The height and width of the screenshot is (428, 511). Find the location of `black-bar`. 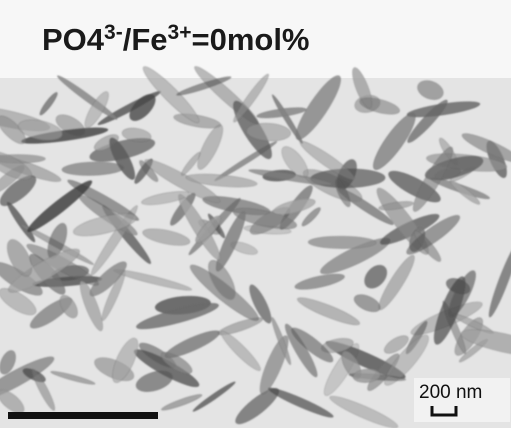

black-bar is located at coordinates (83, 415).